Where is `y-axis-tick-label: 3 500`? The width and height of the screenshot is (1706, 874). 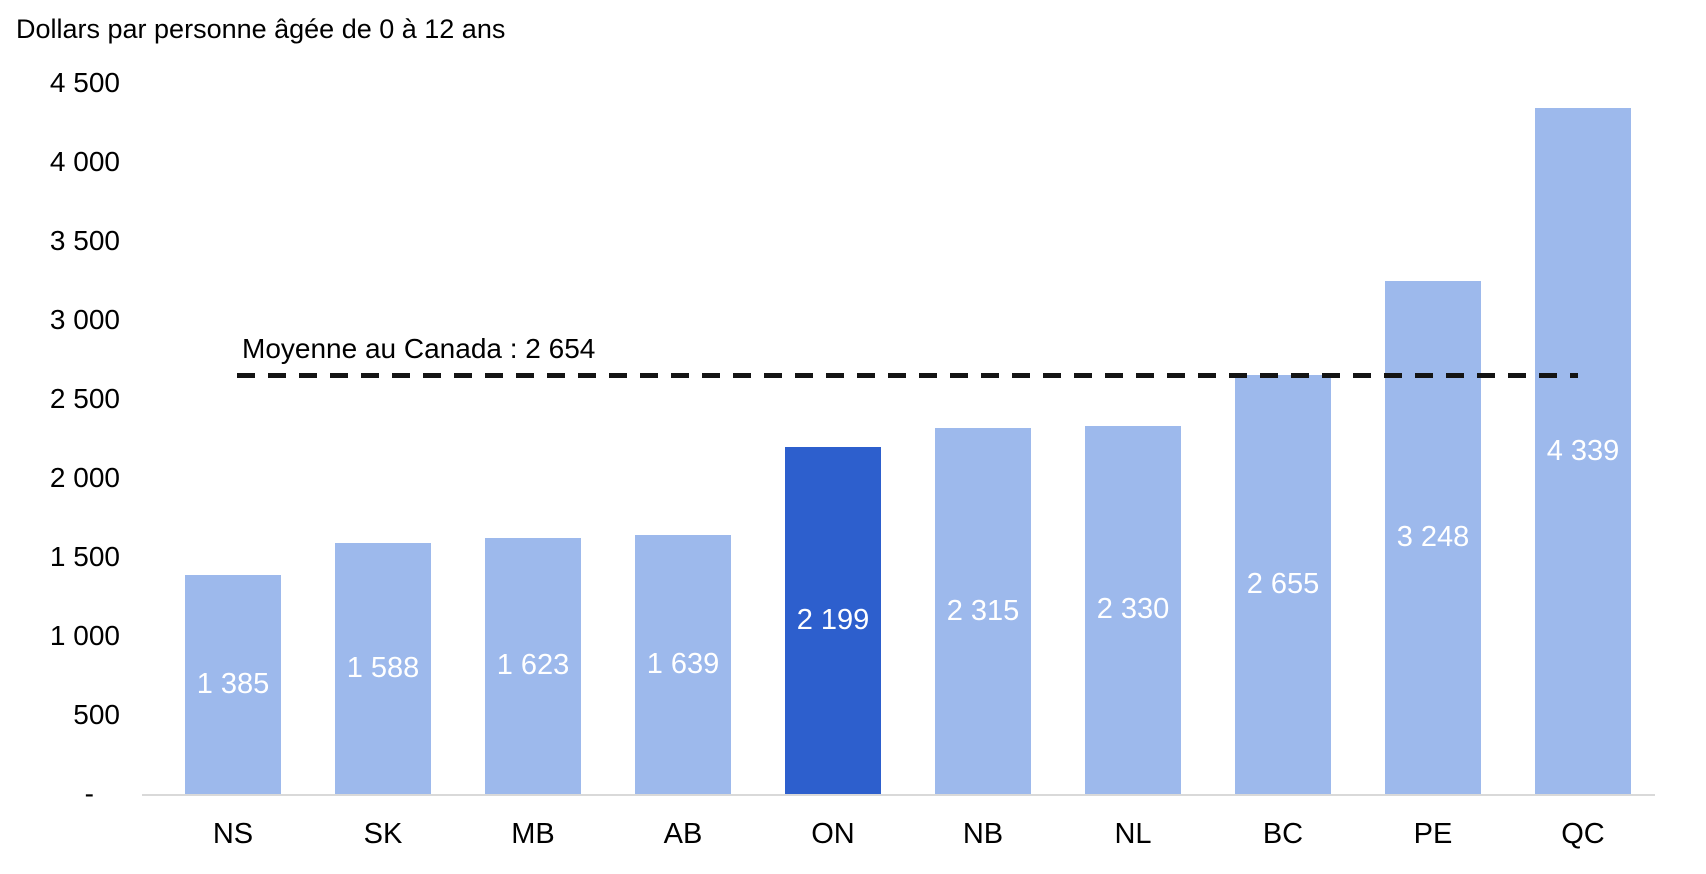
y-axis-tick-label: 3 500 is located at coordinates (84, 240).